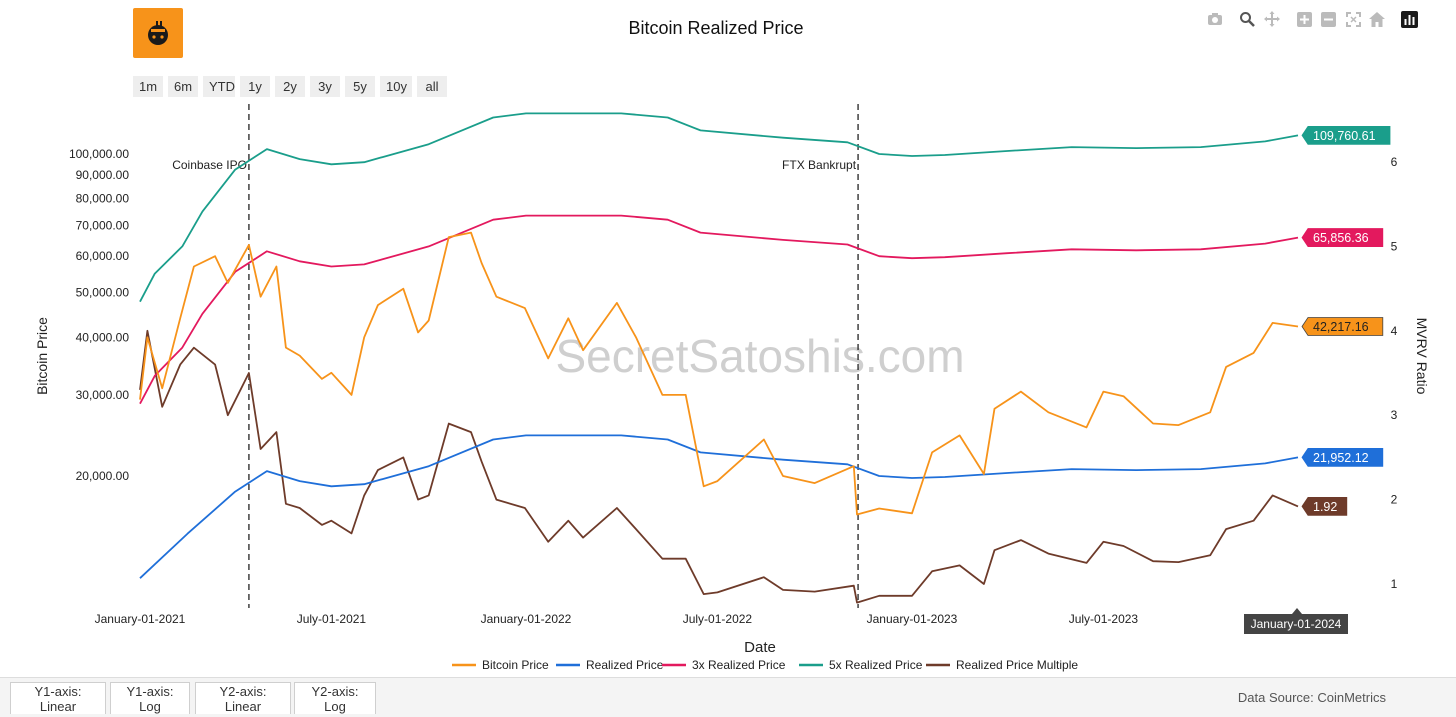 The height and width of the screenshot is (717, 1456). What do you see at coordinates (332, 619) in the screenshot?
I see `x-tick-label: July-01-2021` at bounding box center [332, 619].